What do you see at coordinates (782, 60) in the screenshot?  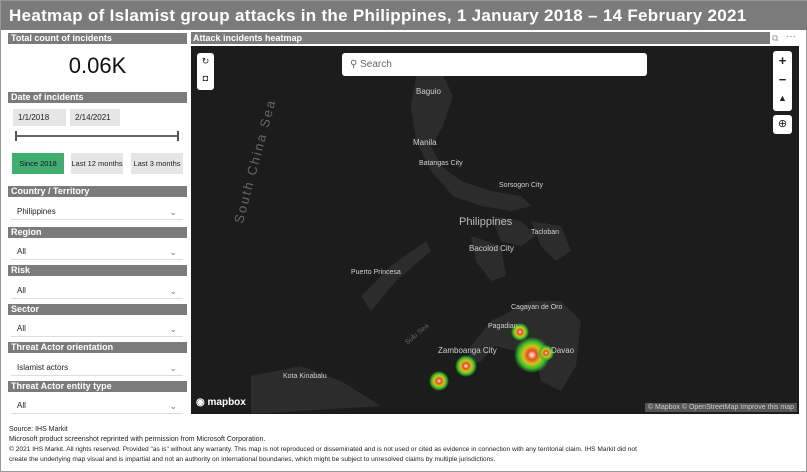 I see `zoom-in-button: +` at bounding box center [782, 60].